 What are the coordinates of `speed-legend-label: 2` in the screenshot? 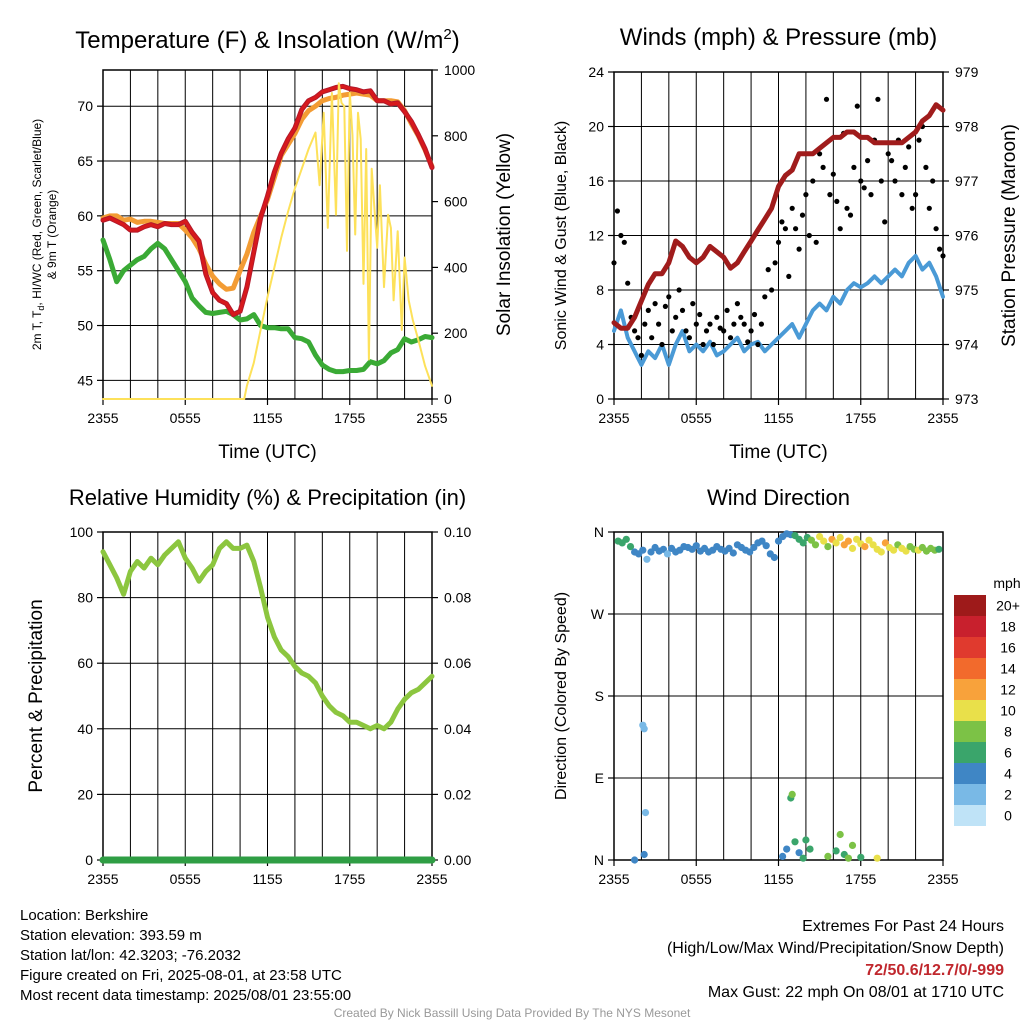 It's located at (1008, 795).